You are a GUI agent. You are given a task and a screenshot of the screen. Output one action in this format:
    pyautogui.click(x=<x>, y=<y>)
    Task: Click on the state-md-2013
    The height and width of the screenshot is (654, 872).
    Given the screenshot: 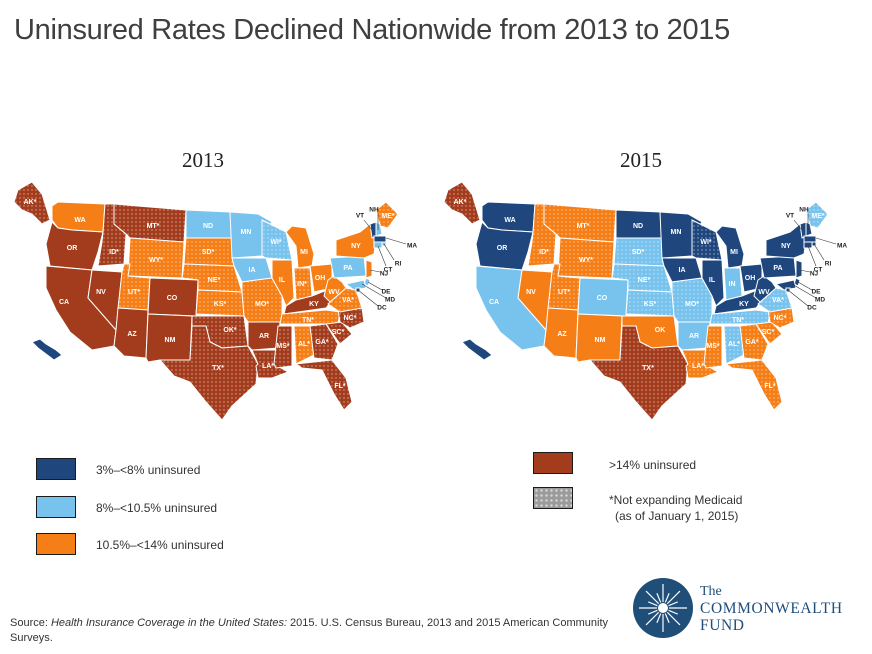 What is the action you would take?
    pyautogui.click(x=355, y=285)
    